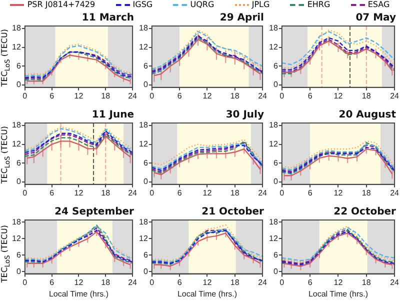  I want to click on legend-label: EHRG, so click(318, 5).